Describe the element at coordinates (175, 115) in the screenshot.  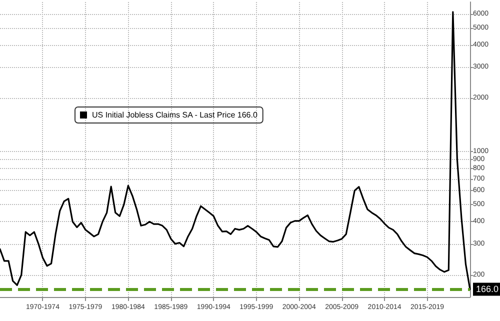
I see `legend-label: US Initial Jobless Claims SA - Last Price 166.0` at that location.